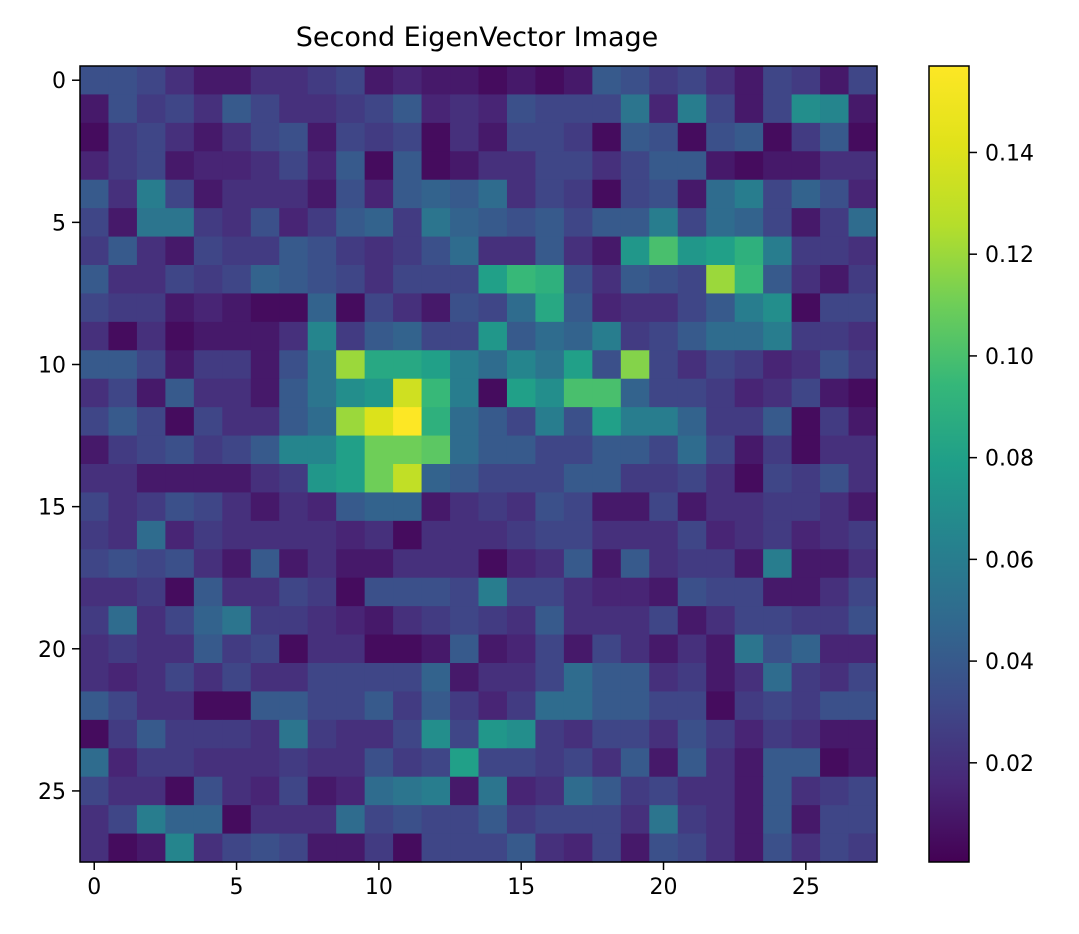  What do you see at coordinates (59, 223) in the screenshot?
I see `y-tick-label: 5` at bounding box center [59, 223].